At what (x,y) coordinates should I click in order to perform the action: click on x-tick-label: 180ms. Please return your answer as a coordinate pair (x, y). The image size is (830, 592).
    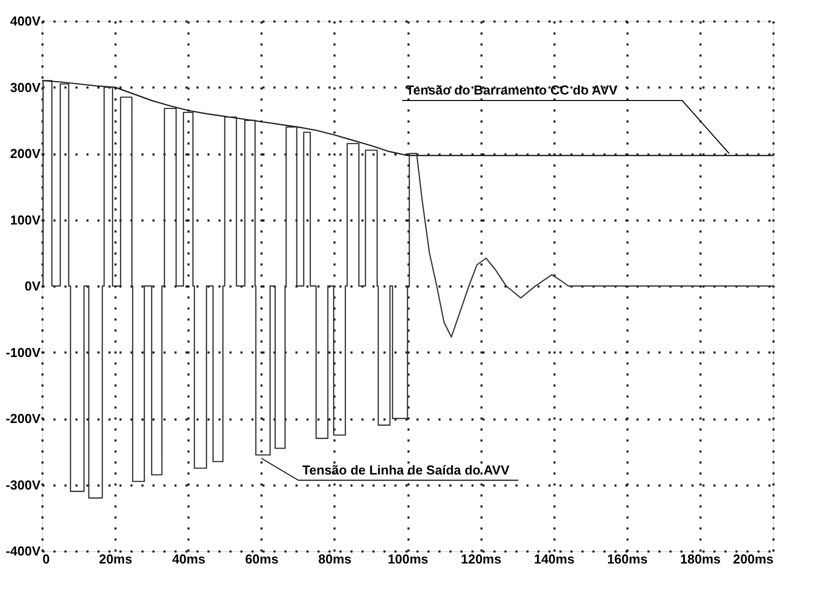
    Looking at the image, I should click on (700, 559).